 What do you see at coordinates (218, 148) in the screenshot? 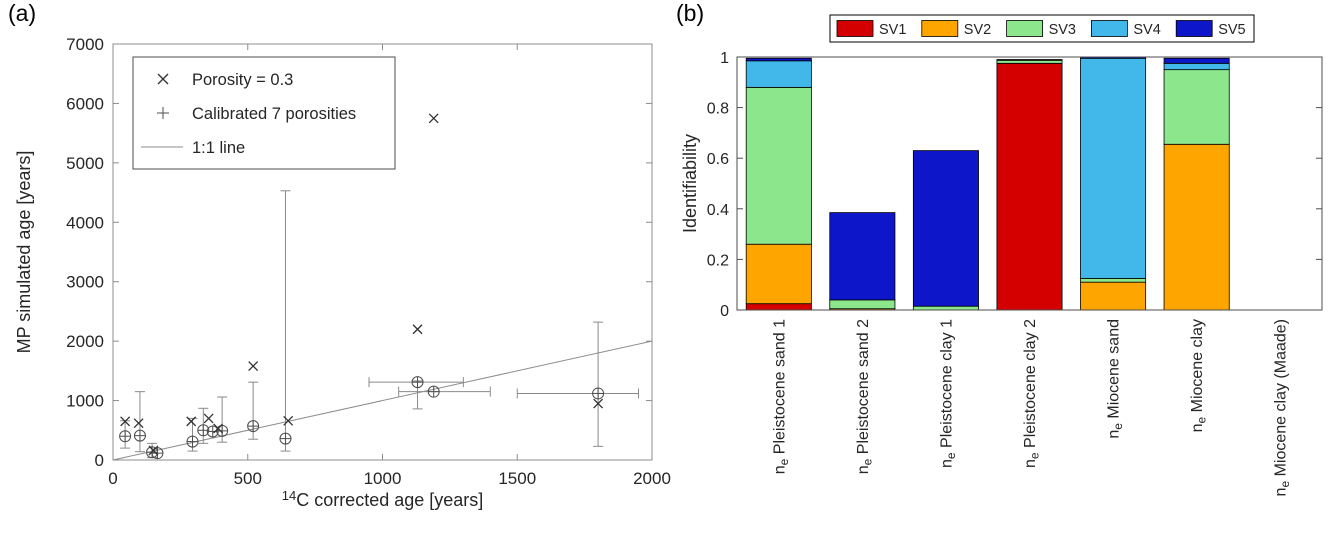
I see `legend-label: 1:1 line` at bounding box center [218, 148].